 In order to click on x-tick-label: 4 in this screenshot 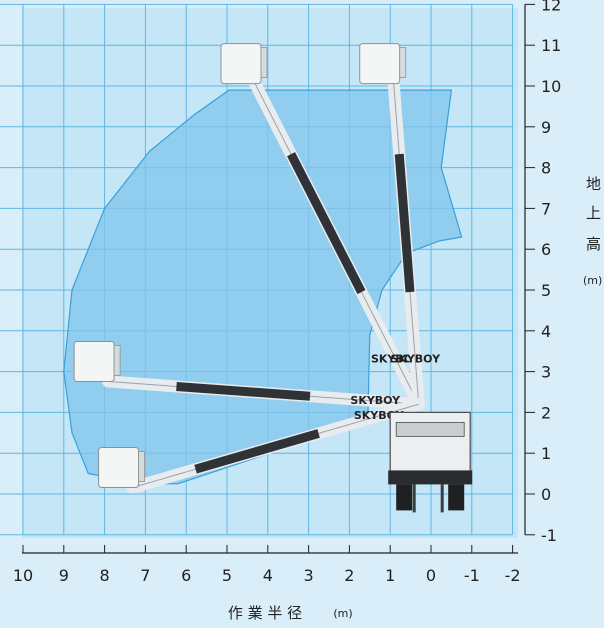, I will do `click(268, 575)`.